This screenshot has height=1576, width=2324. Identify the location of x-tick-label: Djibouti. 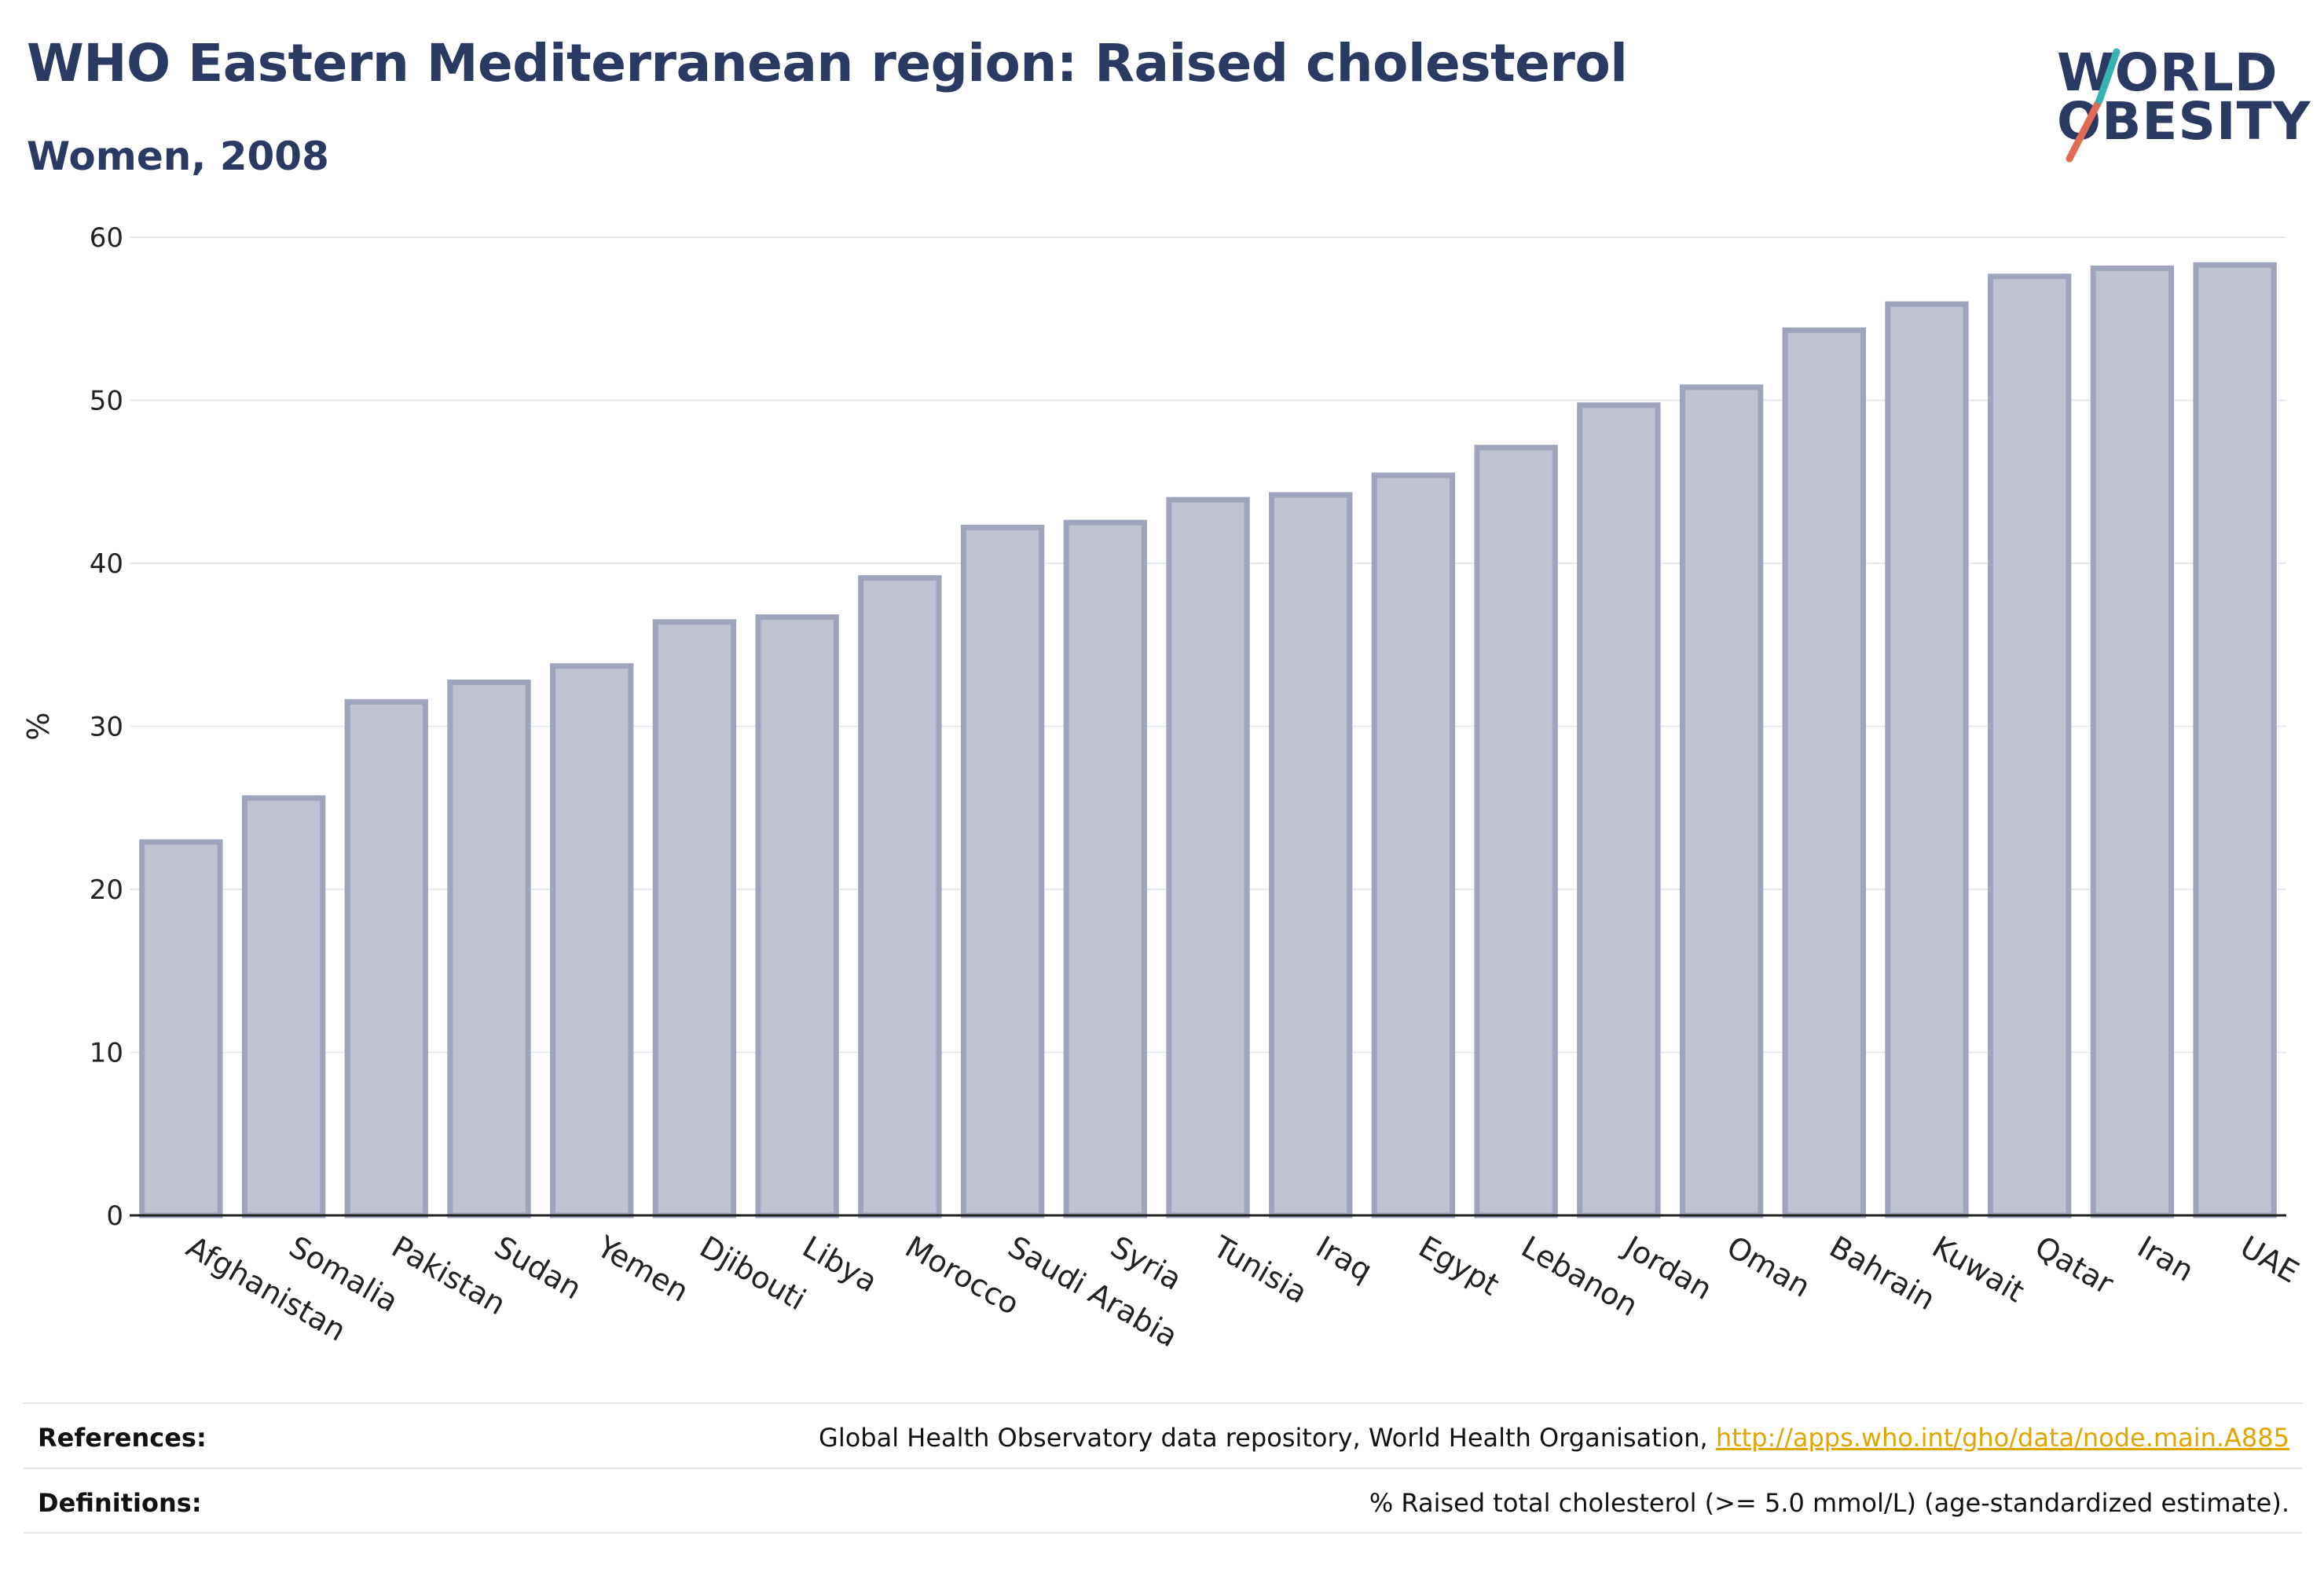
(753, 1274).